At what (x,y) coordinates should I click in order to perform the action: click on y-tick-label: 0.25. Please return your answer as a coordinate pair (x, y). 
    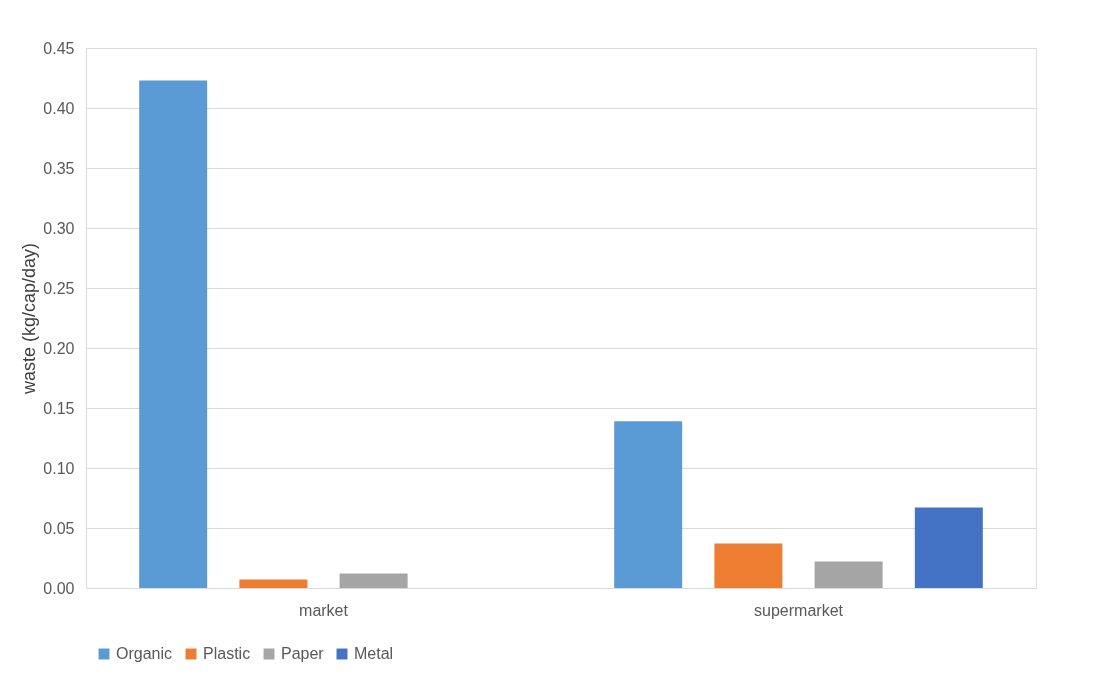
    Looking at the image, I should click on (59, 288).